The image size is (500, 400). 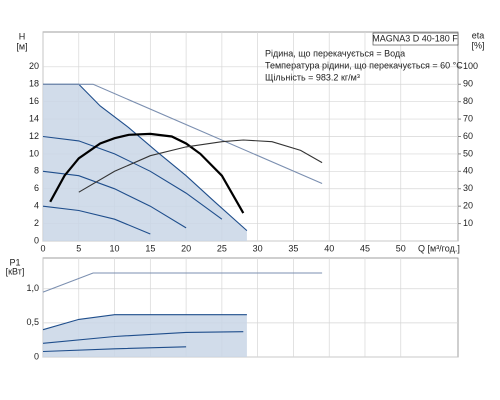 What do you see at coordinates (258, 248) in the screenshot?
I see `x-tick-label: 30` at bounding box center [258, 248].